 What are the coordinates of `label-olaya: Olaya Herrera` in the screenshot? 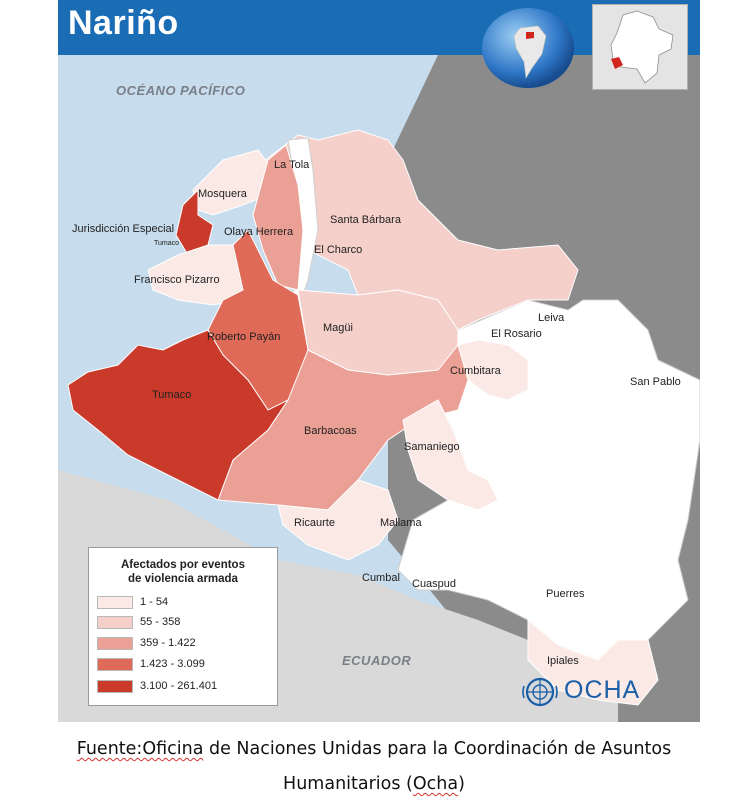 It's located at (259, 232).